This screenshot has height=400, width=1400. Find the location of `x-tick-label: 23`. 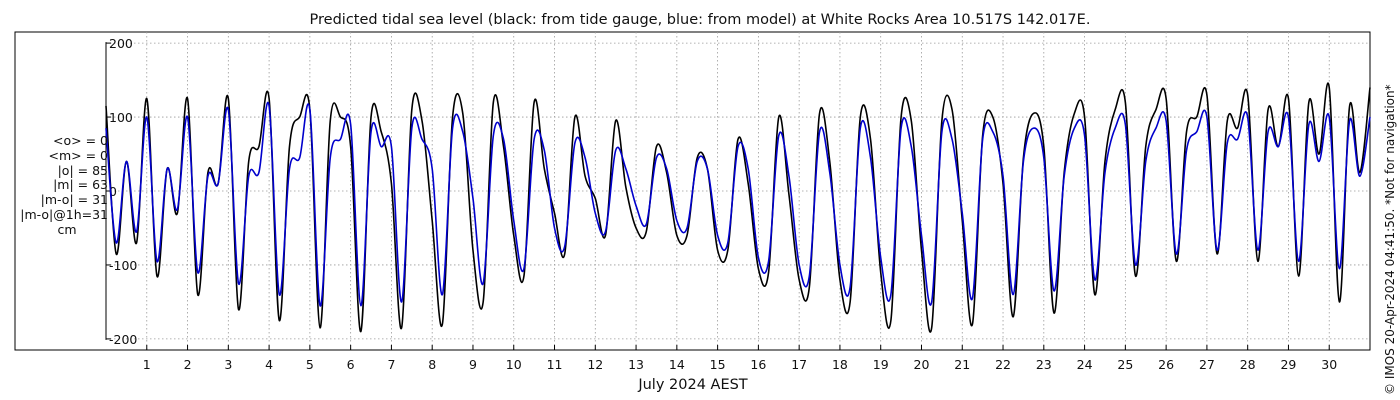

x-tick-label: 23 is located at coordinates (1044, 364).